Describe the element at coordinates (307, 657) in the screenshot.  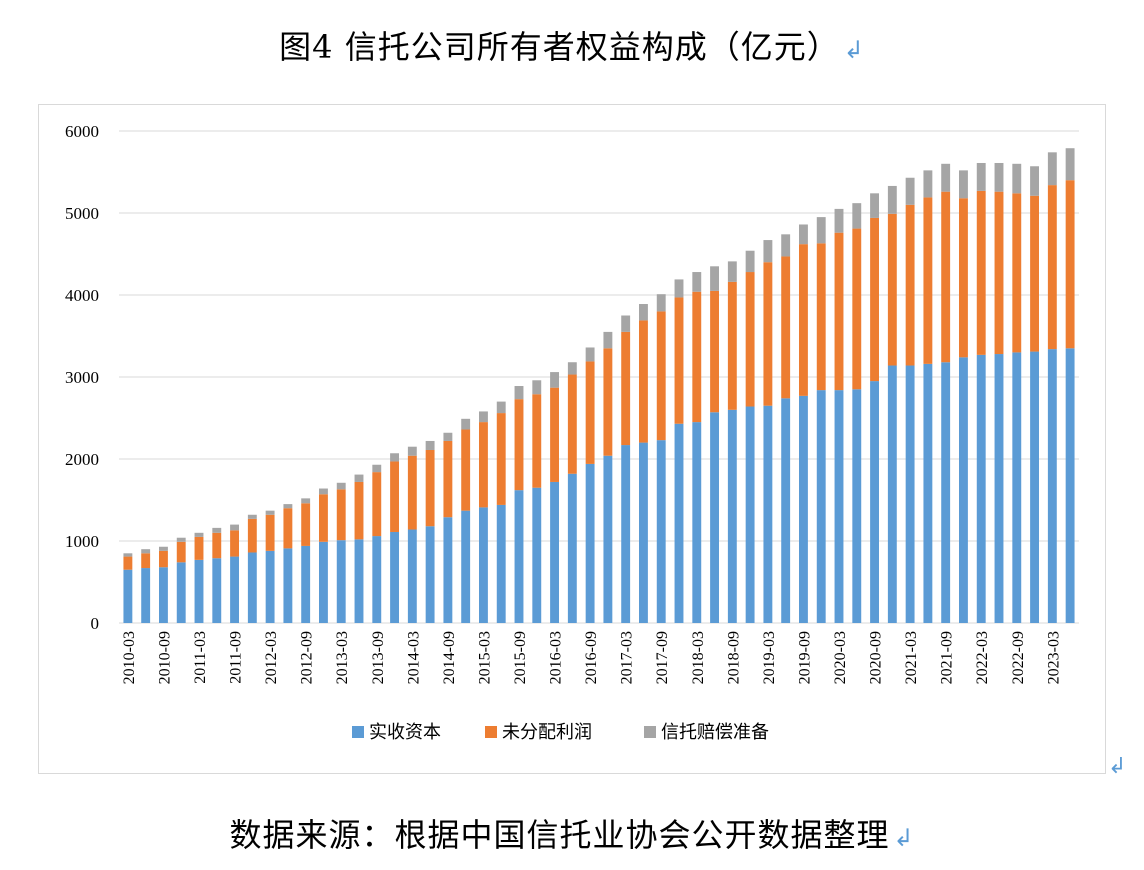
I see `x-tick-label: 2012-09` at that location.